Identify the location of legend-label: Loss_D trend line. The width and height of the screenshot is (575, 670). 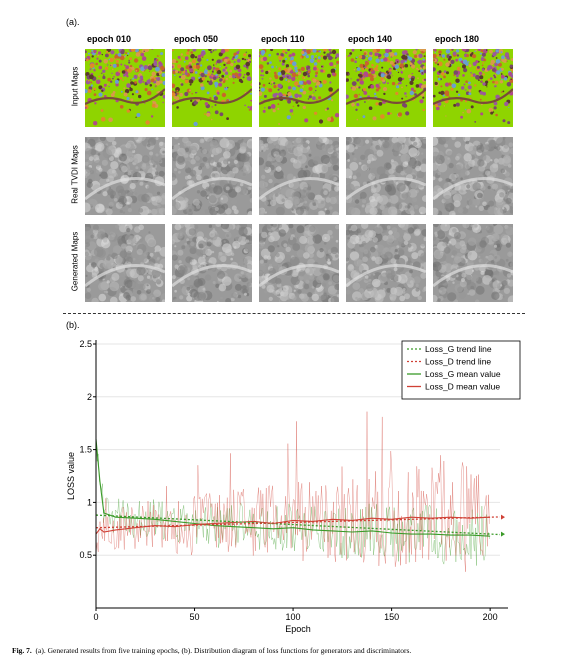
(458, 362).